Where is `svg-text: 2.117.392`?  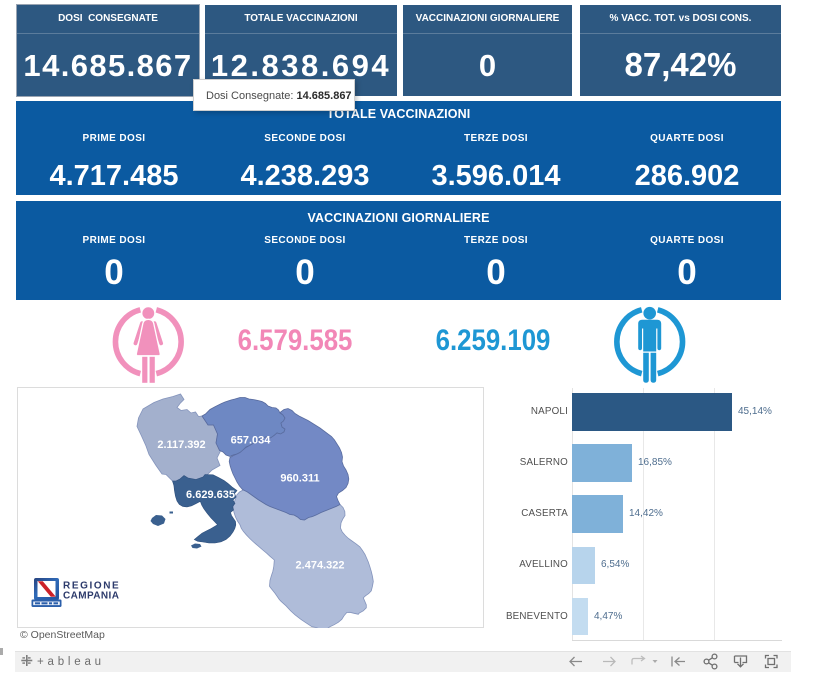 svg-text: 2.117.392 is located at coordinates (181, 445).